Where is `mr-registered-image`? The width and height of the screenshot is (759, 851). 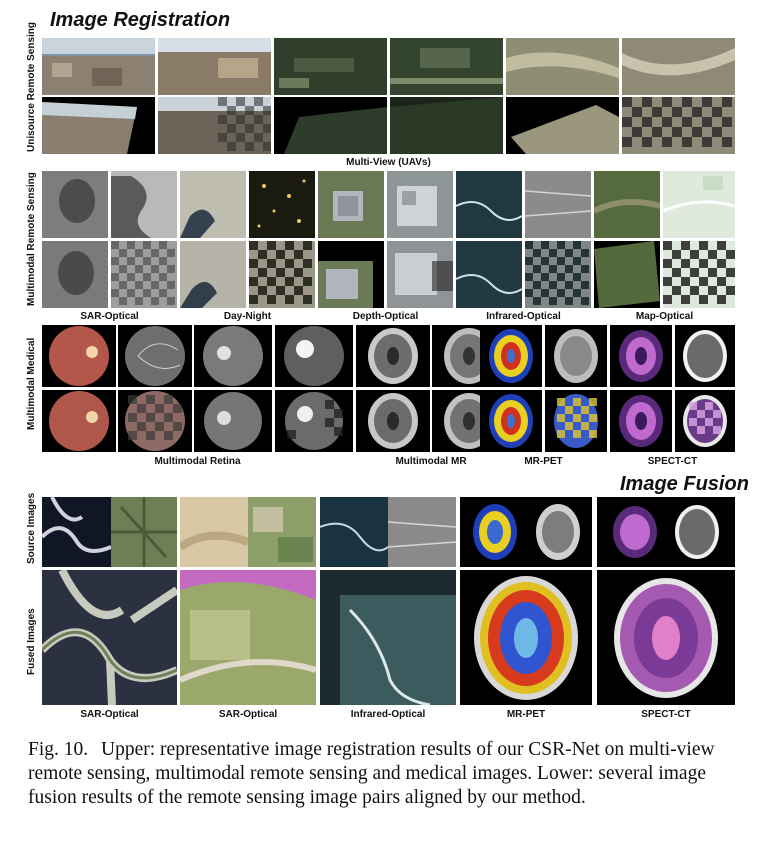
mr-registered-image is located at coordinates (393, 421).